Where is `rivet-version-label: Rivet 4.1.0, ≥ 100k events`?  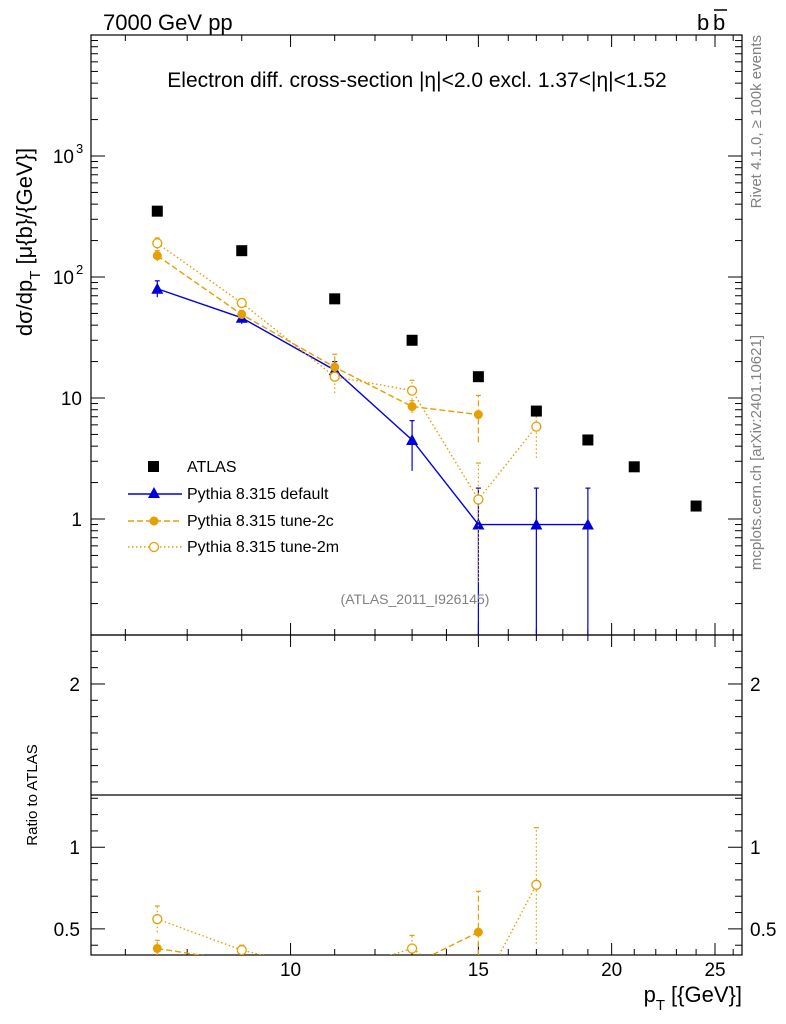
rivet-version-label: Rivet 4.1.0, ≥ 100k events is located at coordinates (756, 121).